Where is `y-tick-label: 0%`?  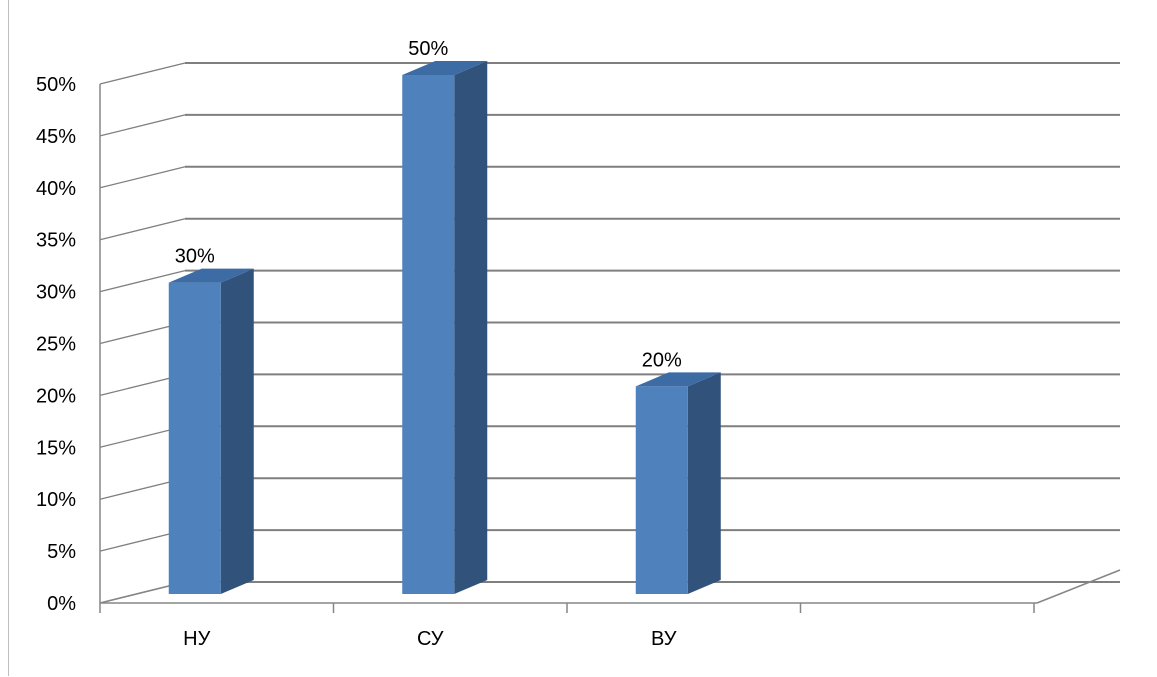
y-tick-label: 0% is located at coordinates (61, 604).